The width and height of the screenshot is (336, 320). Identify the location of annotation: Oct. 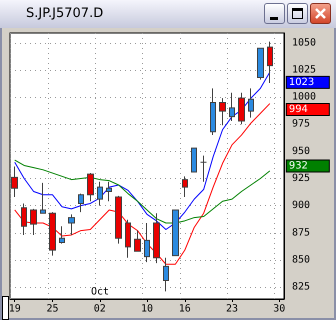
(100, 292).